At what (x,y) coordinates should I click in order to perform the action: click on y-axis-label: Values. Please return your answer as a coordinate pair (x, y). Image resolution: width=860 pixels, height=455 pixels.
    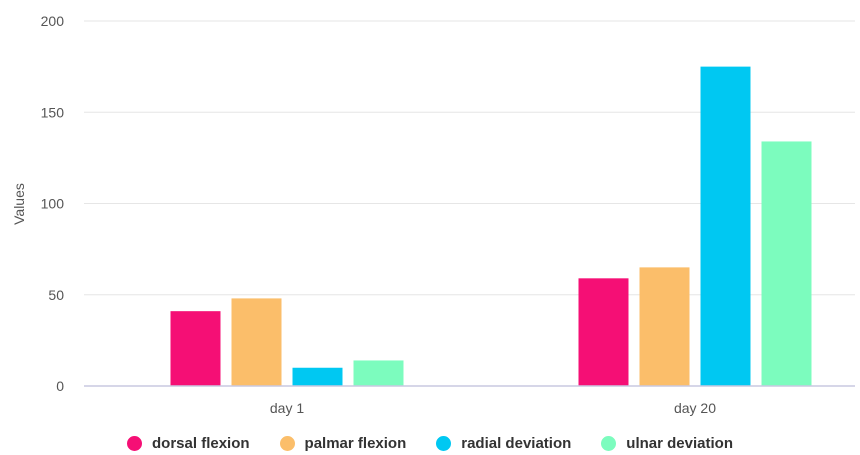
    Looking at the image, I should click on (19, 204).